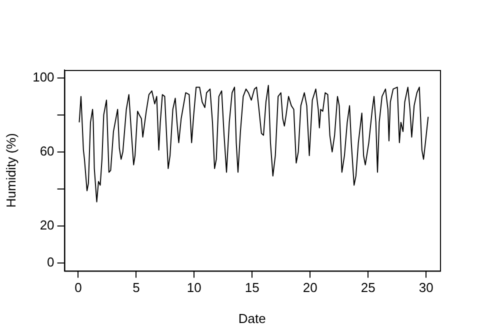  What do you see at coordinates (136, 288) in the screenshot?
I see `x-tick-label: 5` at bounding box center [136, 288].